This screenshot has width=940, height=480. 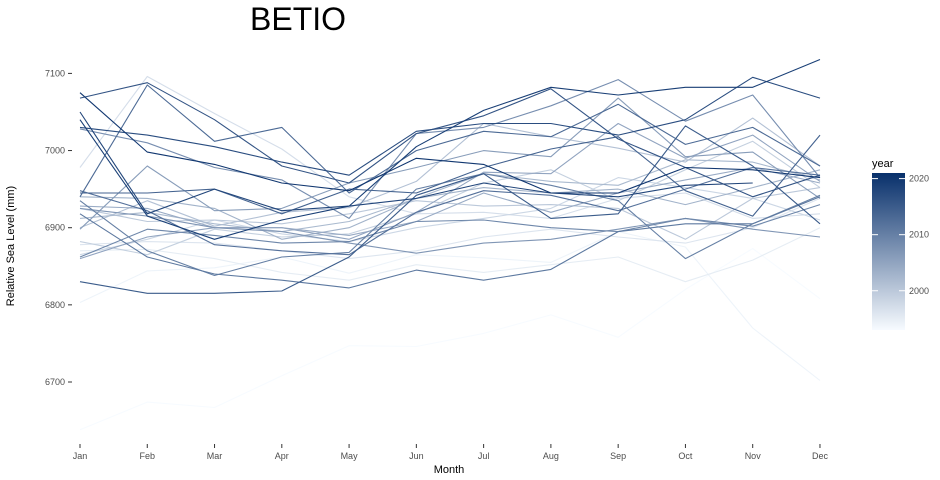 I want to click on chart-title: BETIO, so click(x=298, y=19).